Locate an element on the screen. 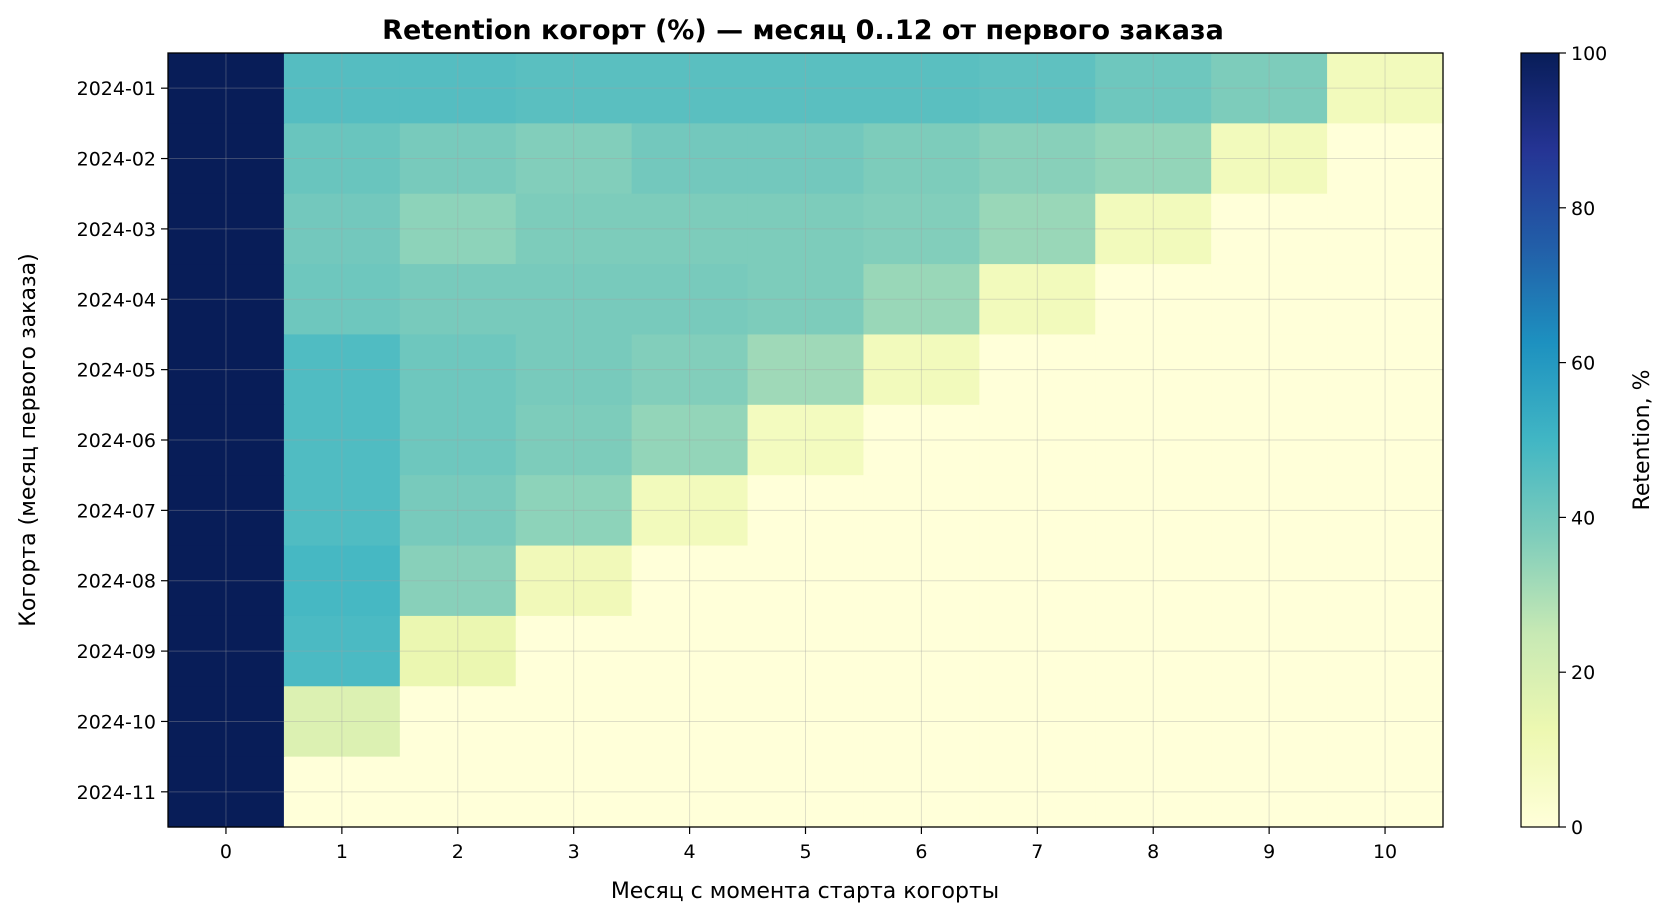 The height and width of the screenshot is (922, 1666). y-axis-label: Когорта (месяц первого заказа) is located at coordinates (28, 439).